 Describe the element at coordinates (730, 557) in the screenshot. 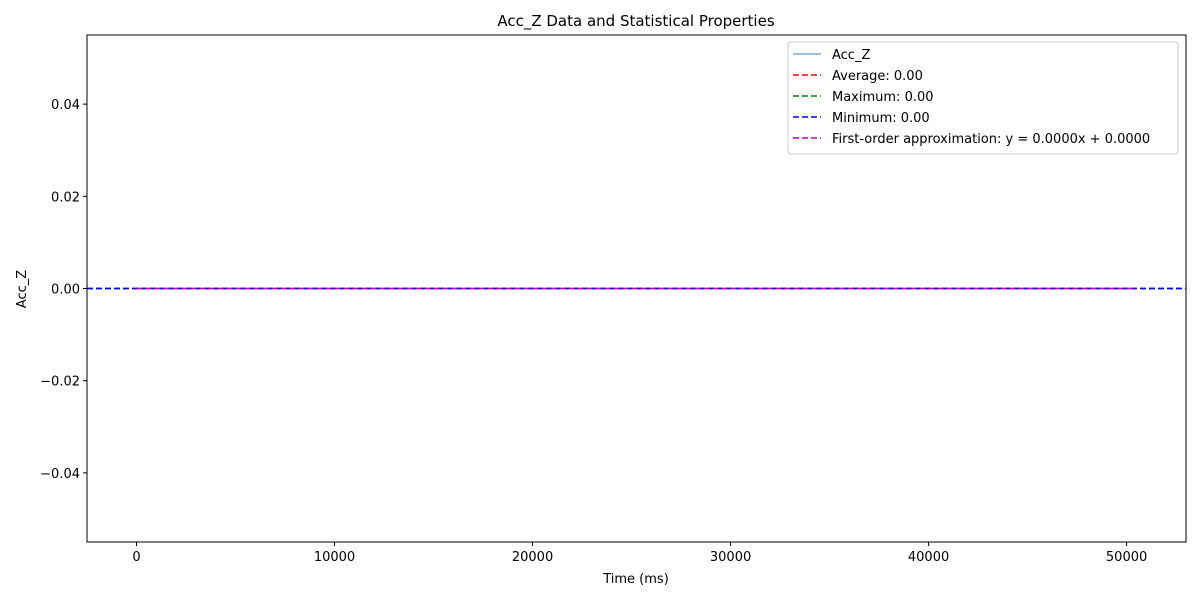

I see `x-tick-label: 30000` at that location.